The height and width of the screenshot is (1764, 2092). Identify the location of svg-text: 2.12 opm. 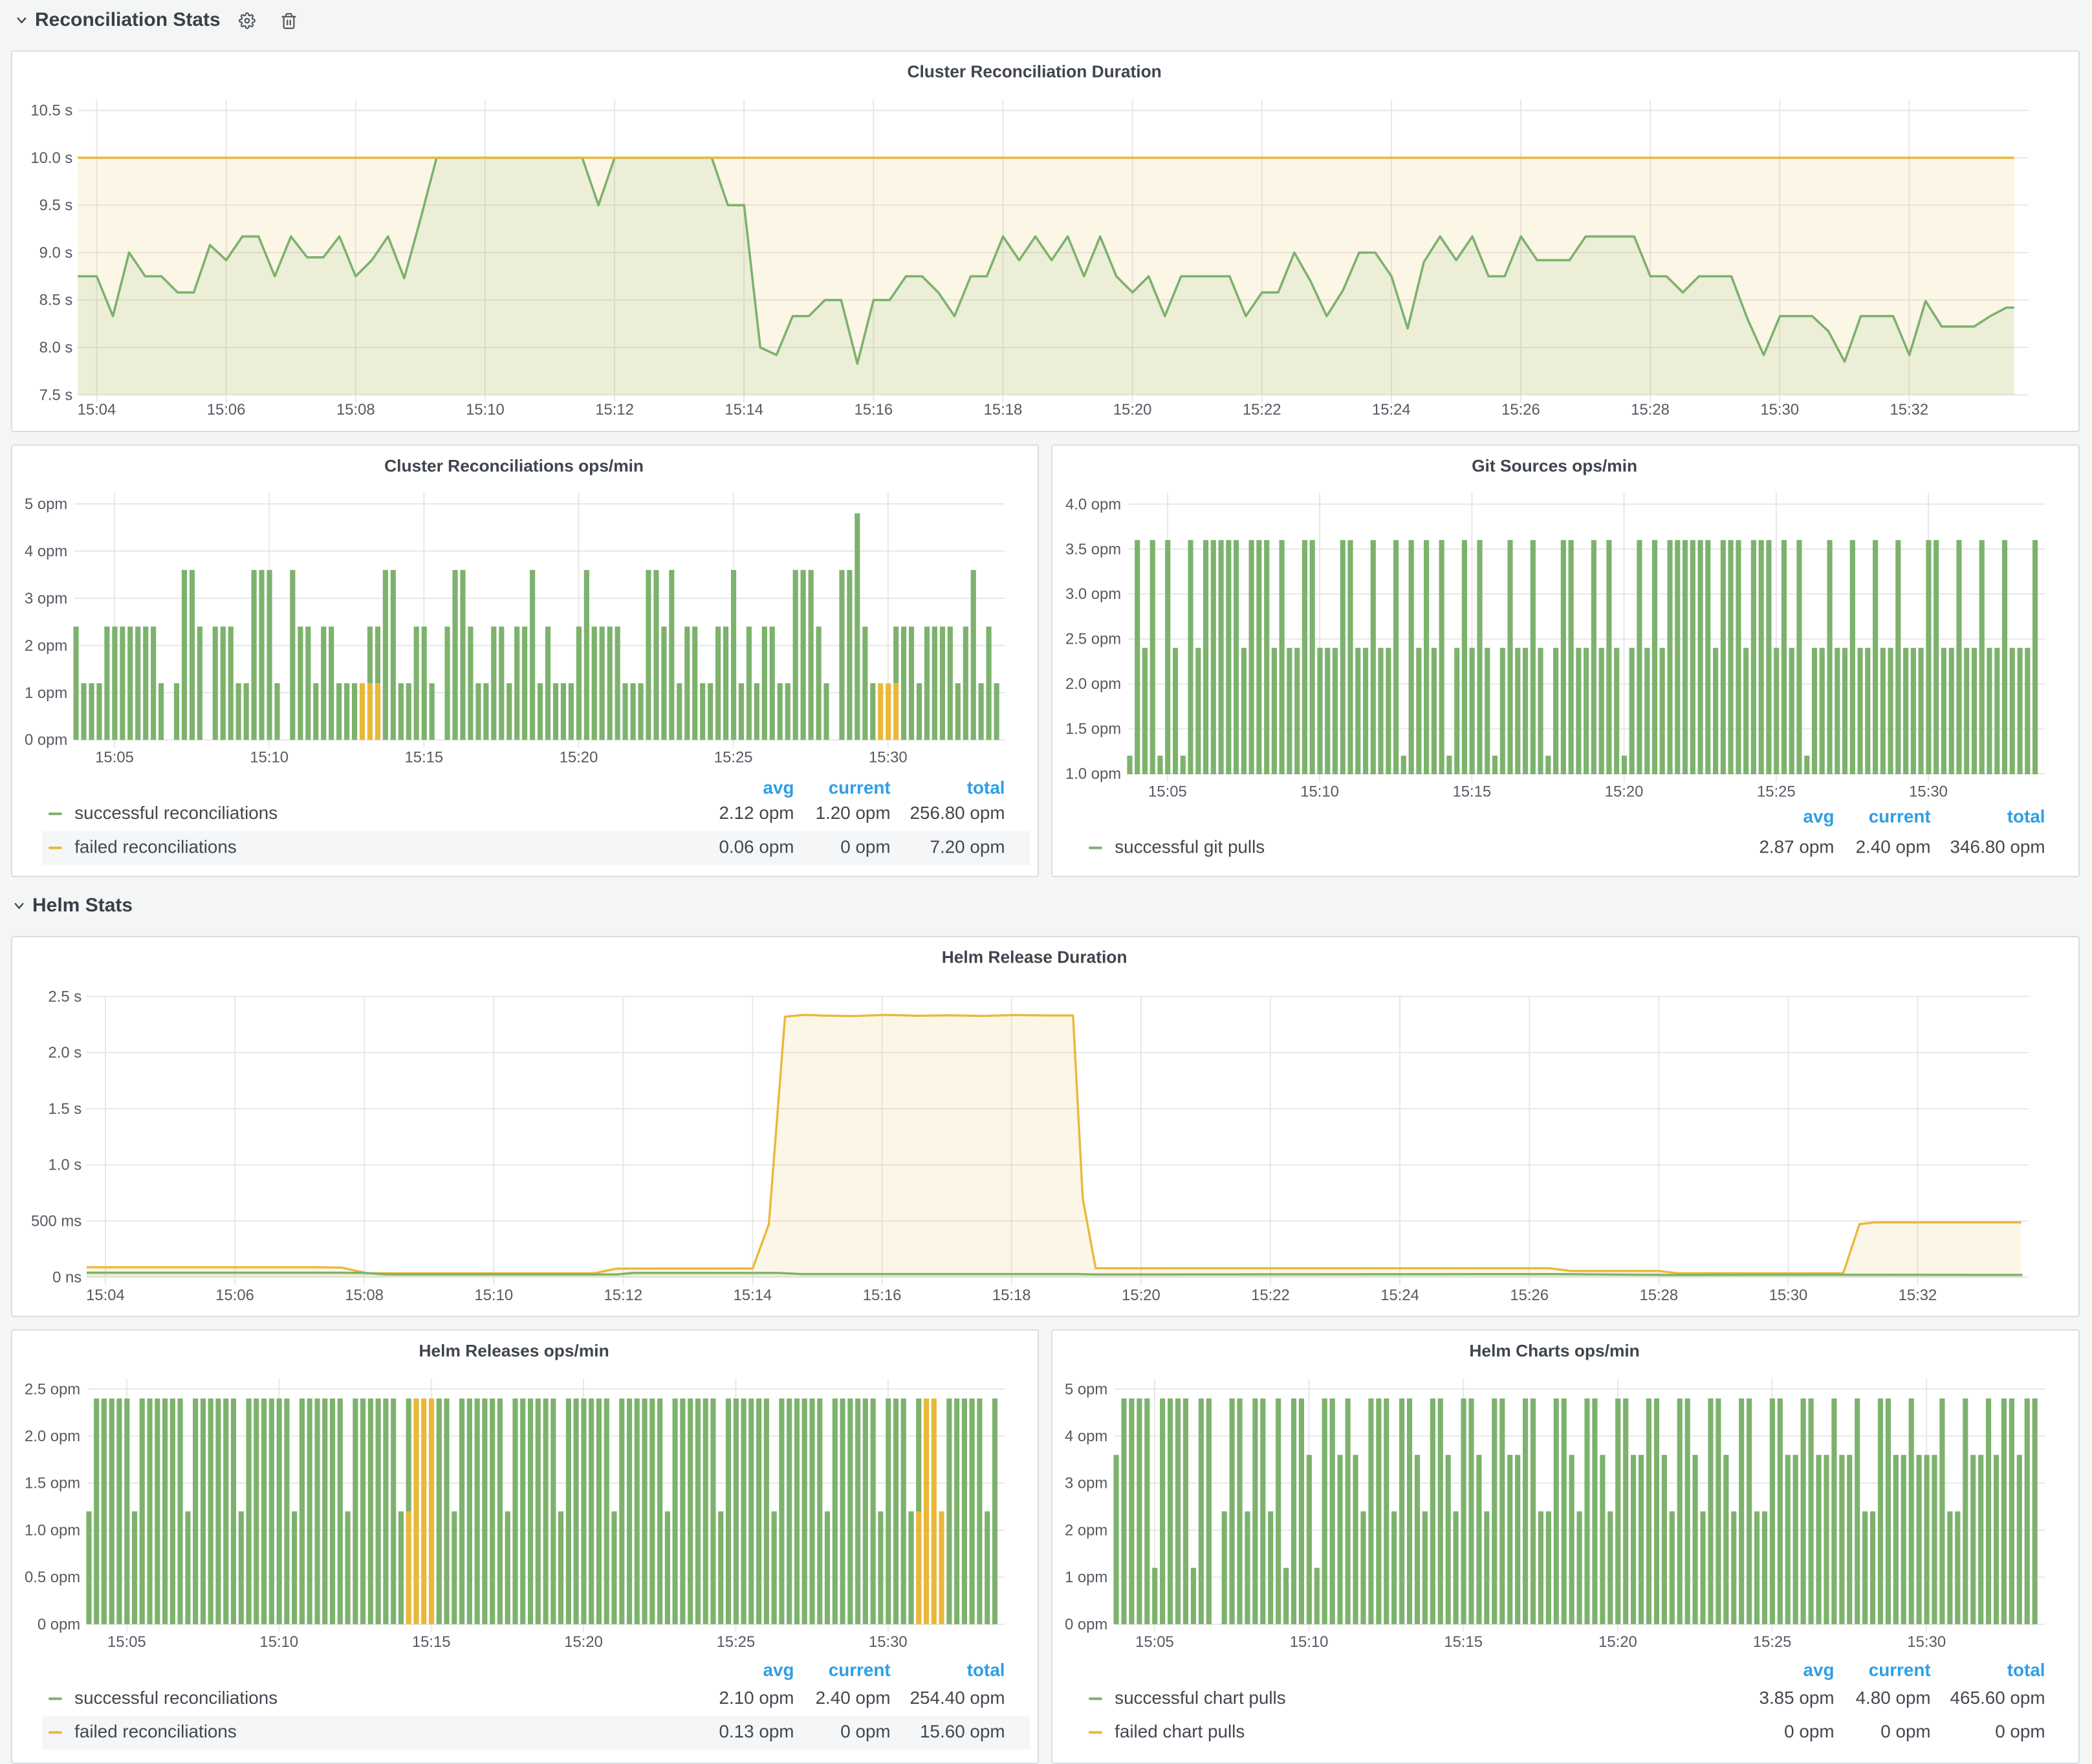
(756, 813).